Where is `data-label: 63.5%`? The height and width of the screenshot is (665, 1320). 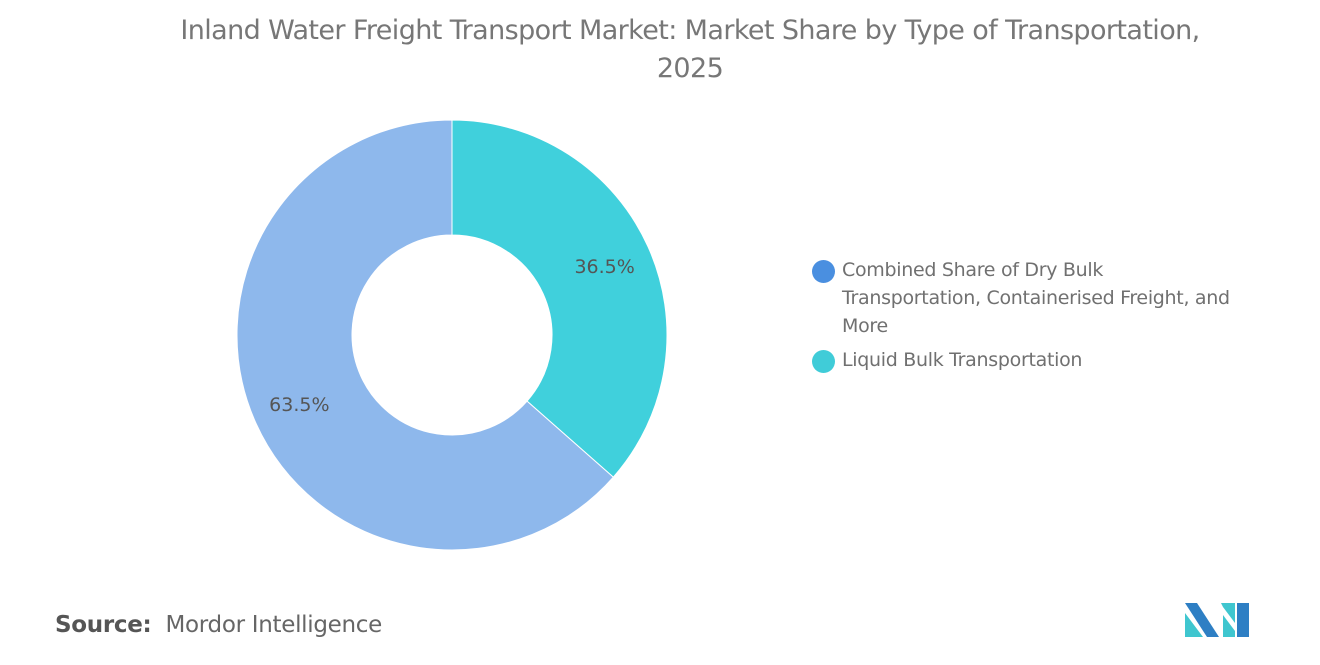 data-label: 63.5% is located at coordinates (299, 405).